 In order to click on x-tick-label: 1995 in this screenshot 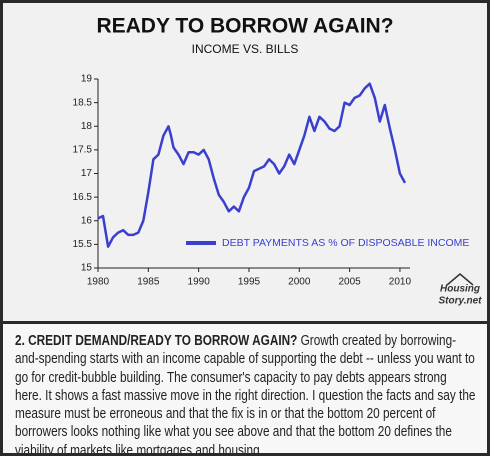, I will do `click(249, 282)`.